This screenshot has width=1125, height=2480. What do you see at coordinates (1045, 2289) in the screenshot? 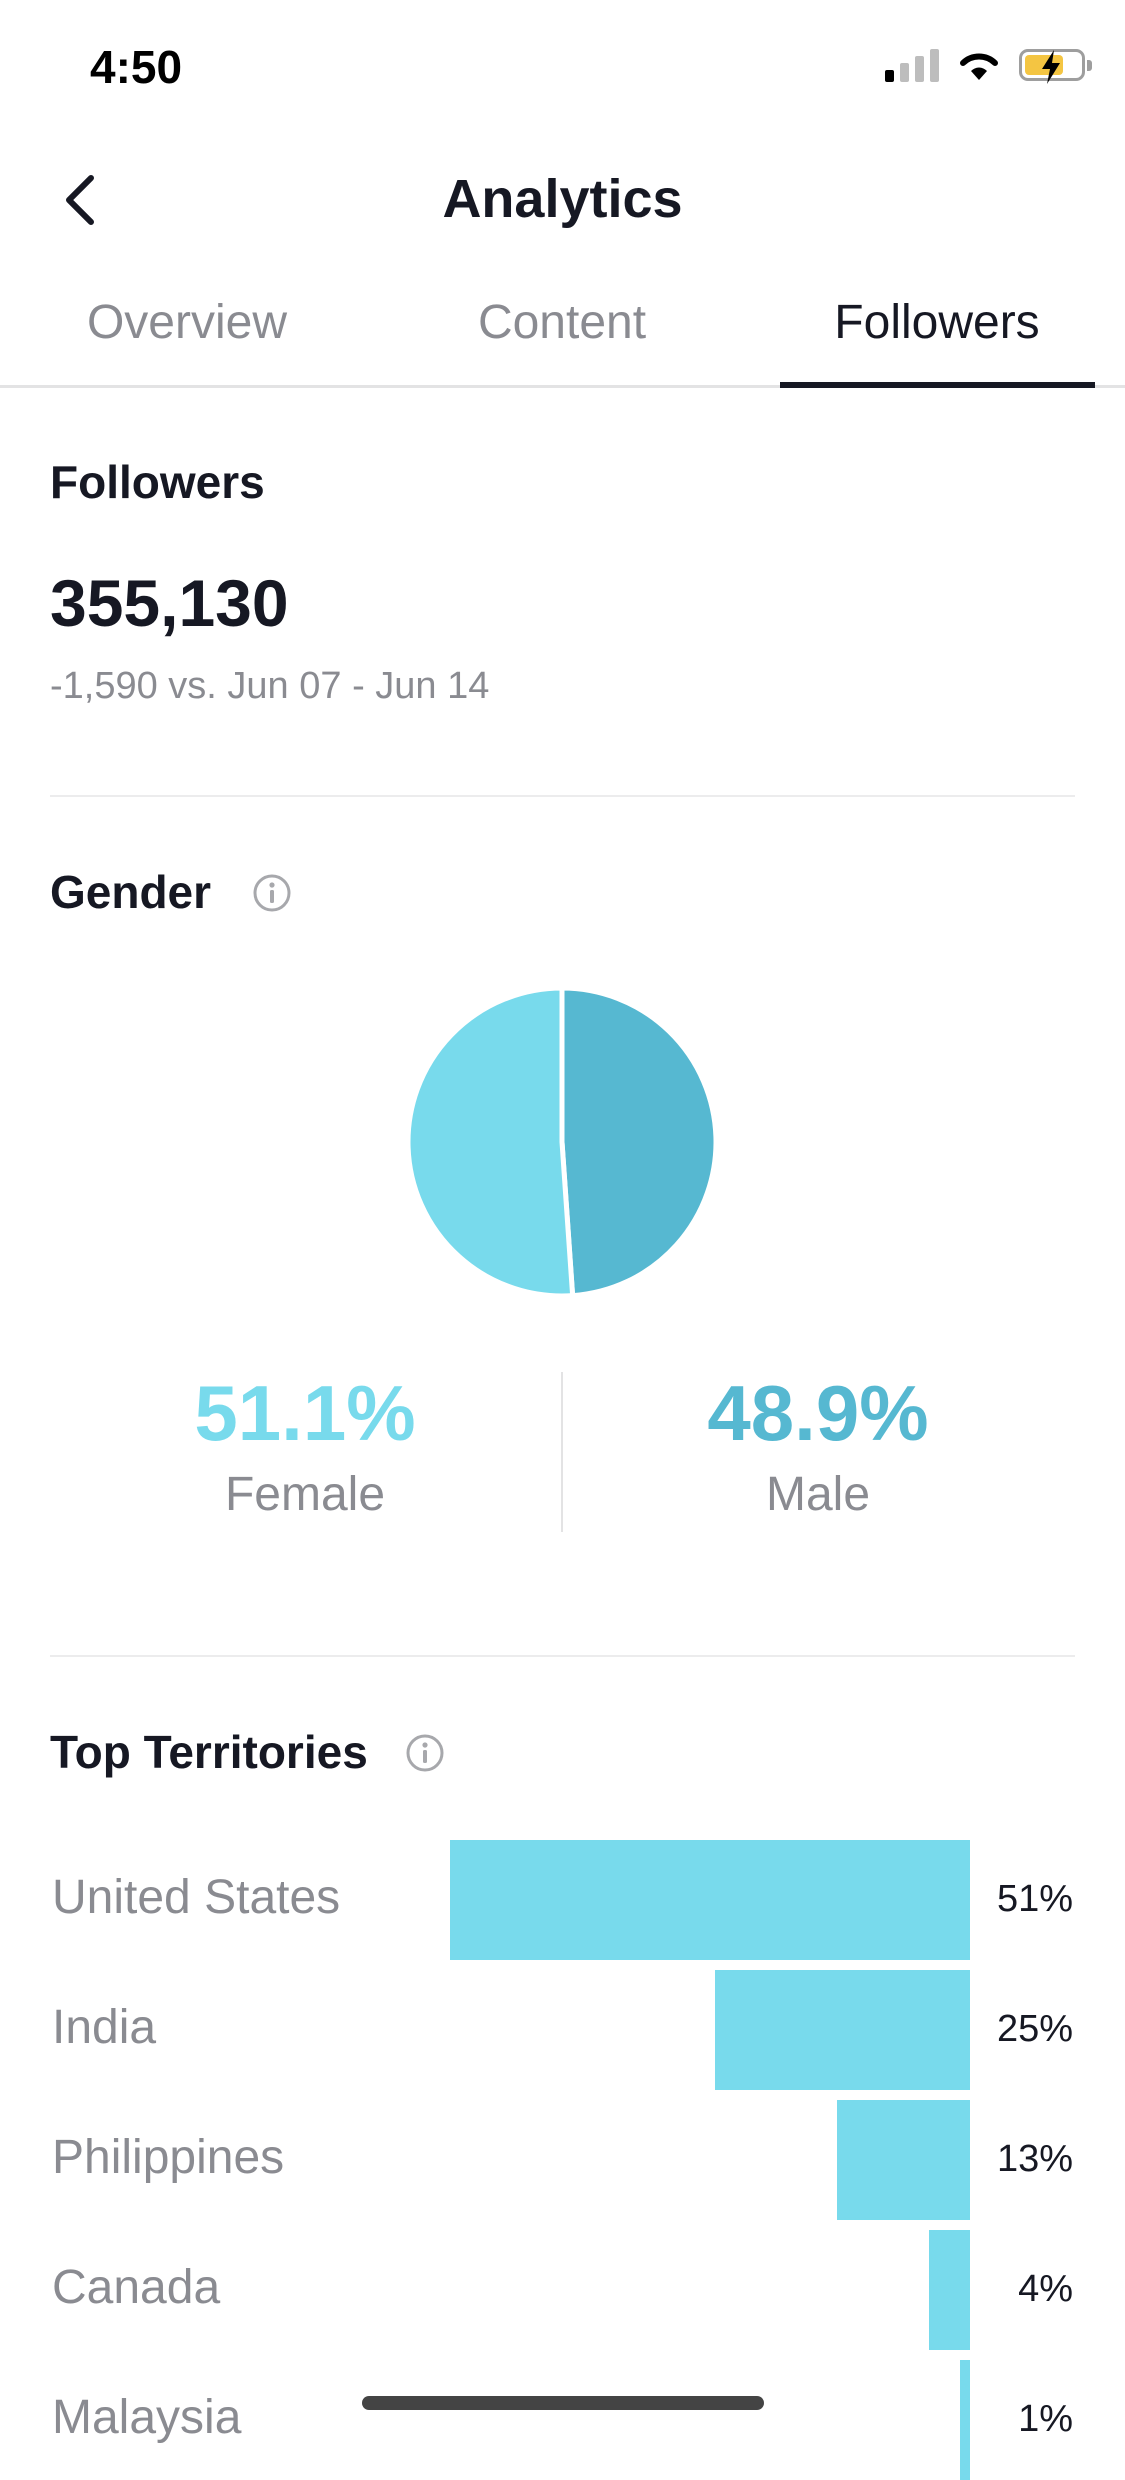
I see `territory-percentage: 4%` at bounding box center [1045, 2289].